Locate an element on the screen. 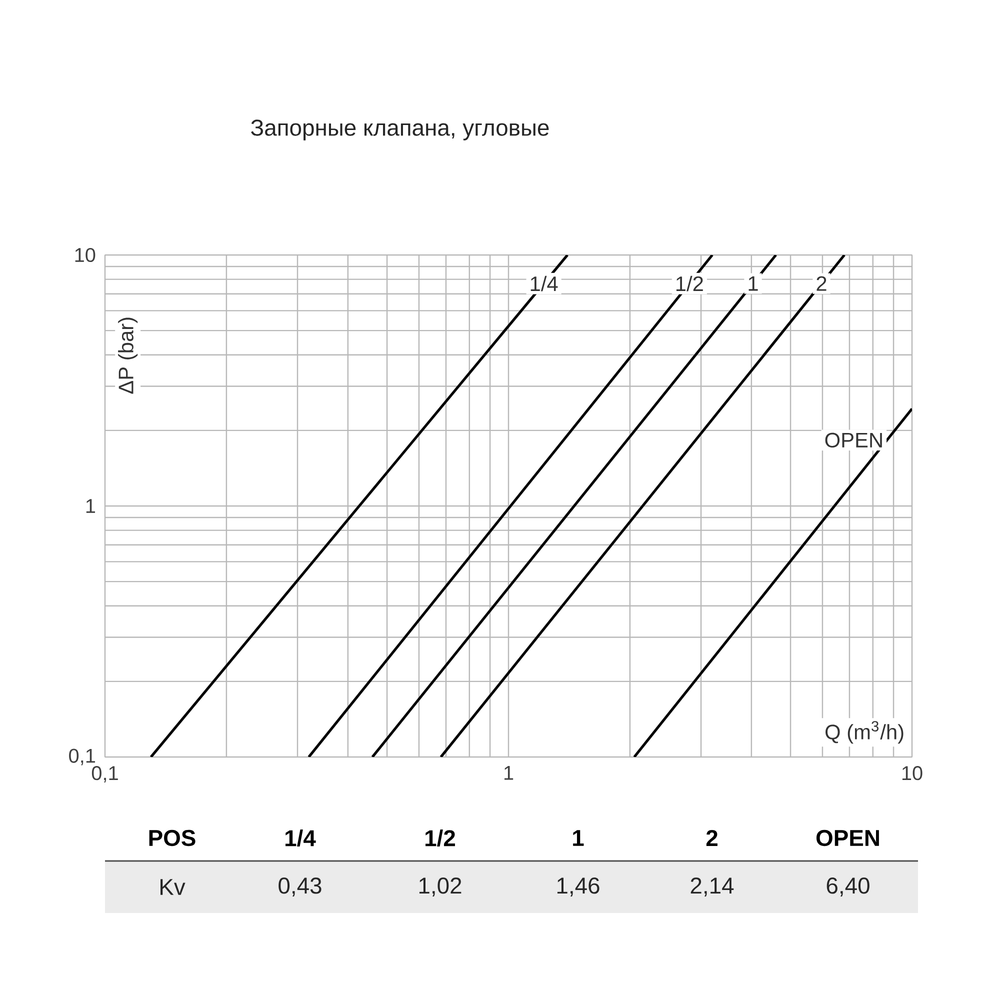 This screenshot has width=1000, height=1000. series-label: OPEN is located at coordinates (853, 440).